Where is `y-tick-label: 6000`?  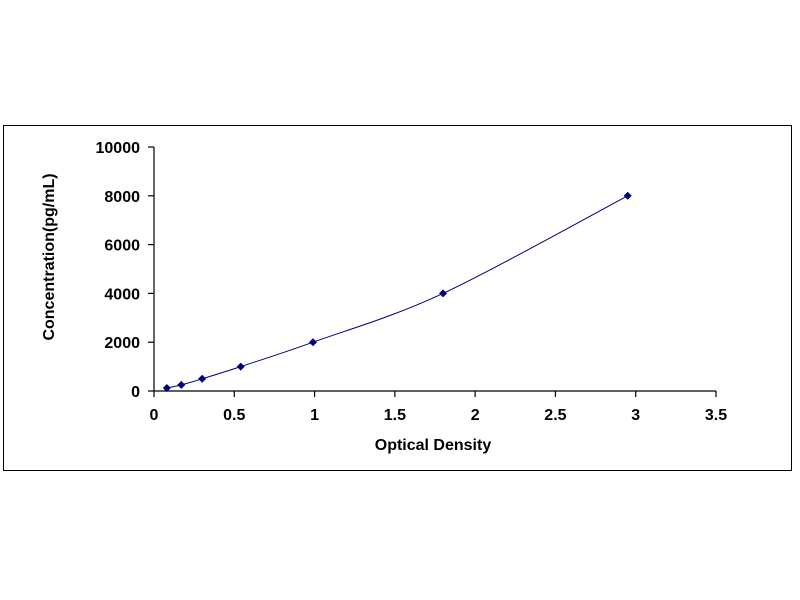 y-tick-label: 6000 is located at coordinates (122, 246).